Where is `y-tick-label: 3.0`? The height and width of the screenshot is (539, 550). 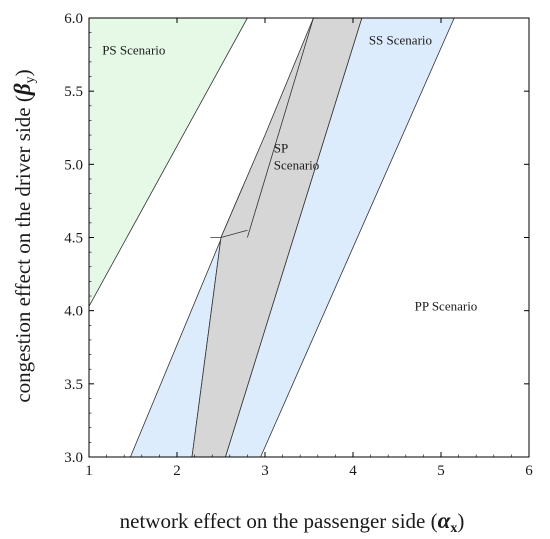 y-tick-label: 3.0 is located at coordinates (73, 458).